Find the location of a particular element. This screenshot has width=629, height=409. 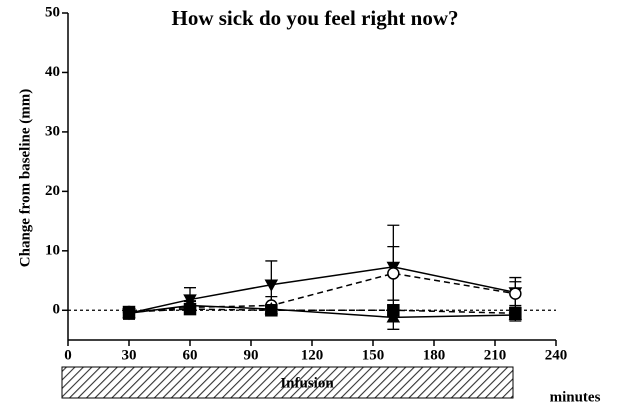

x-axis-label: minutes is located at coordinates (575, 397).